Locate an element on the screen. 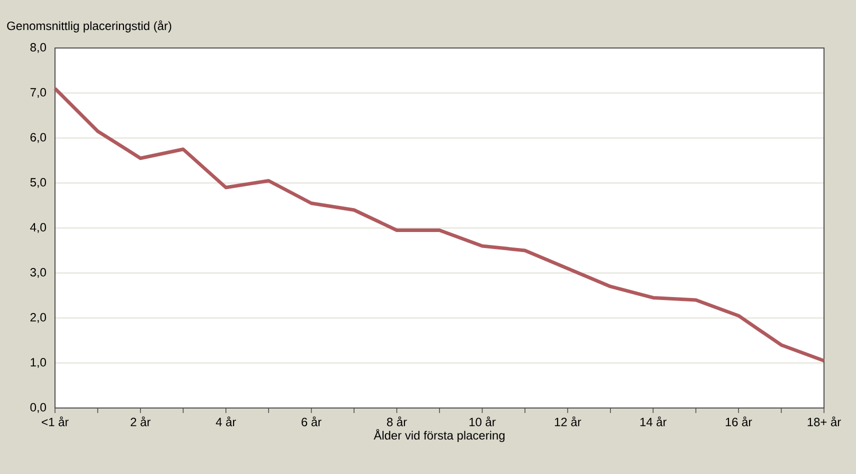 The height and width of the screenshot is (474, 856). x-axis-title: Ålder vid första placering is located at coordinates (439, 435).